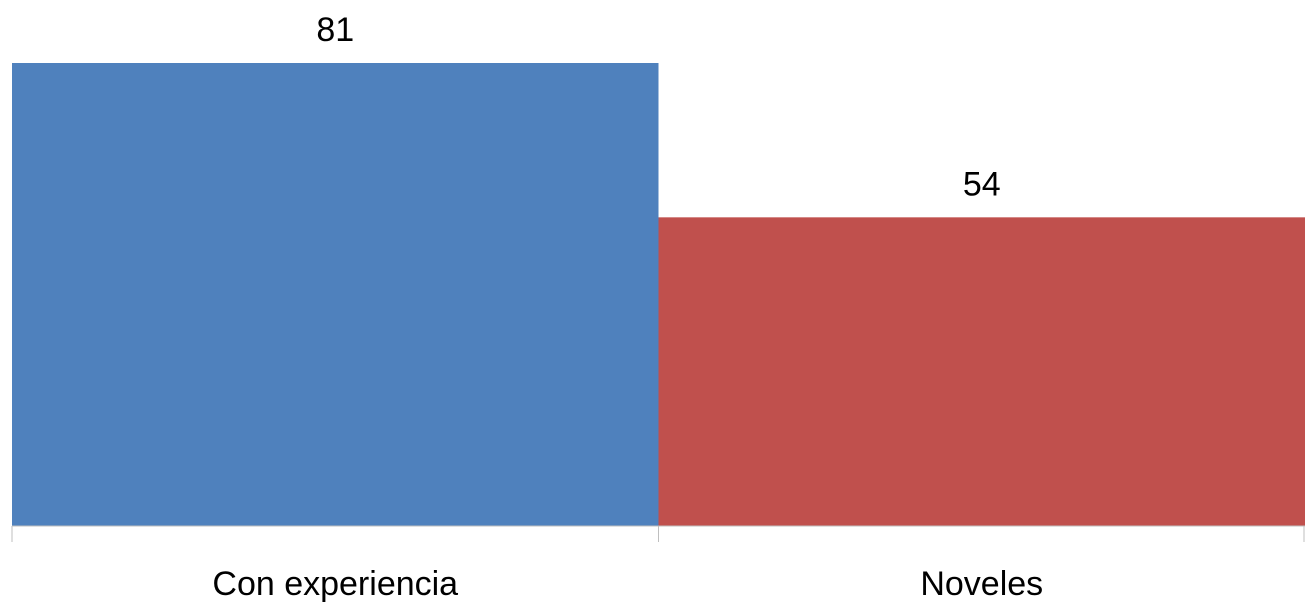  What do you see at coordinates (335, 30) in the screenshot?
I see `data-label-0: 81` at bounding box center [335, 30].